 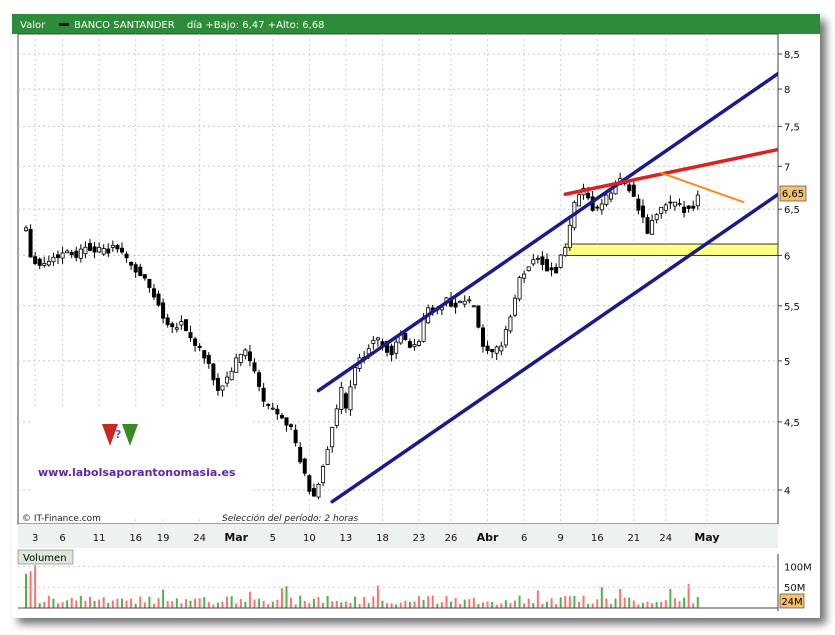 What do you see at coordinates (290, 518) in the screenshot?
I see `footer-selection: Selección del período: 2 horas` at bounding box center [290, 518].